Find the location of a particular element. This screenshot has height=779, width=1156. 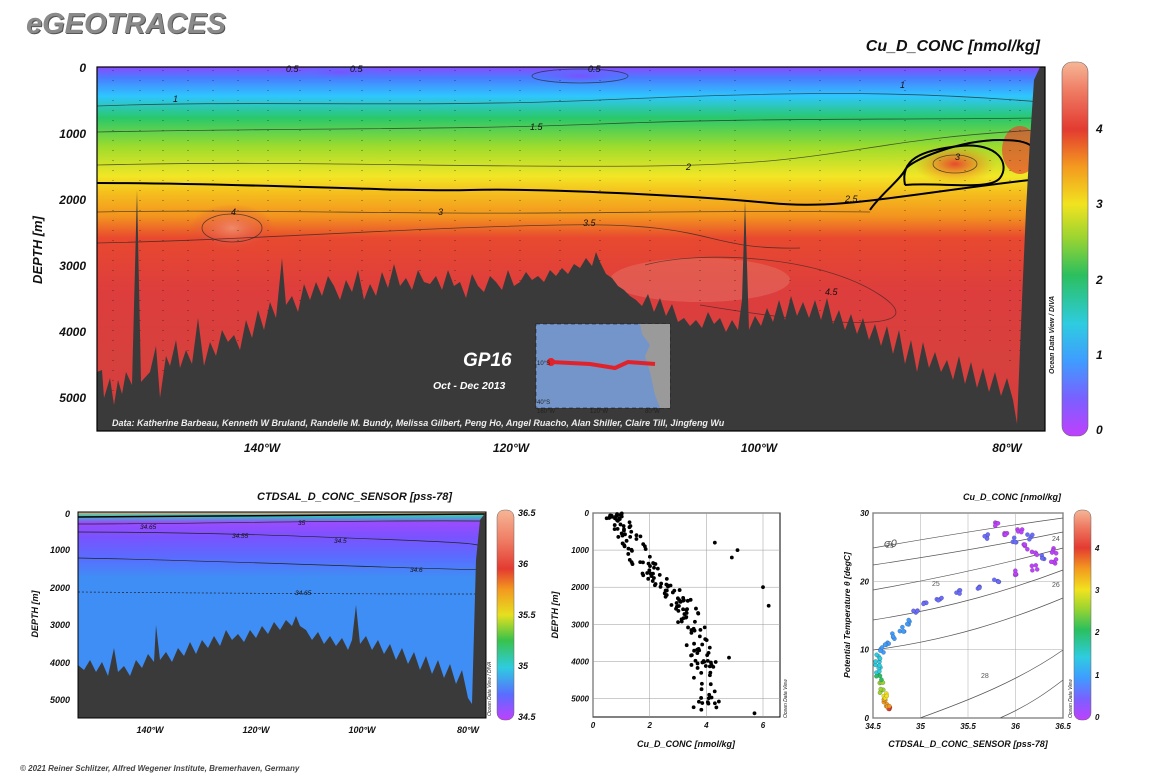

sal-contour-label: 35 is located at coordinates (302, 523).